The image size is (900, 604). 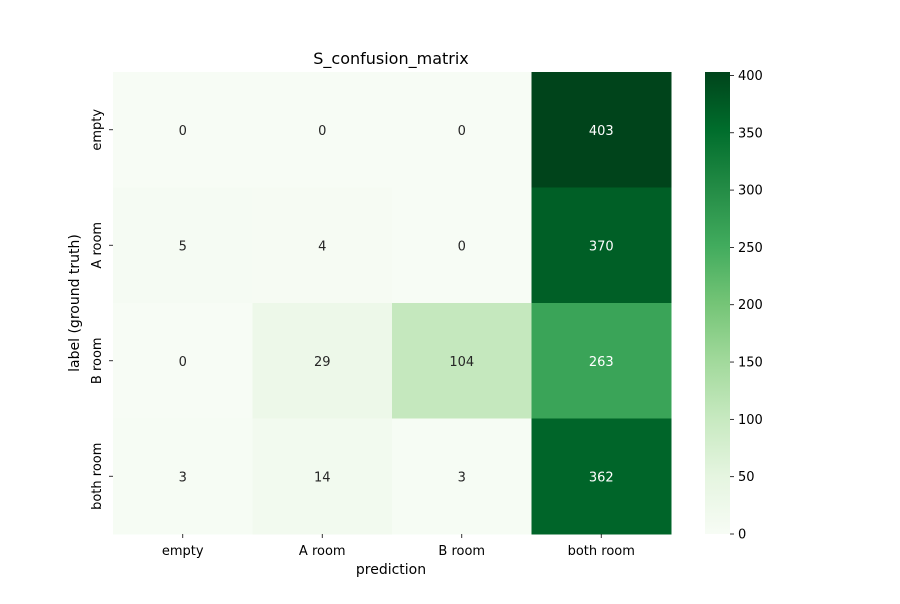 I want to click on cell-value-label: 362, so click(x=601, y=477).